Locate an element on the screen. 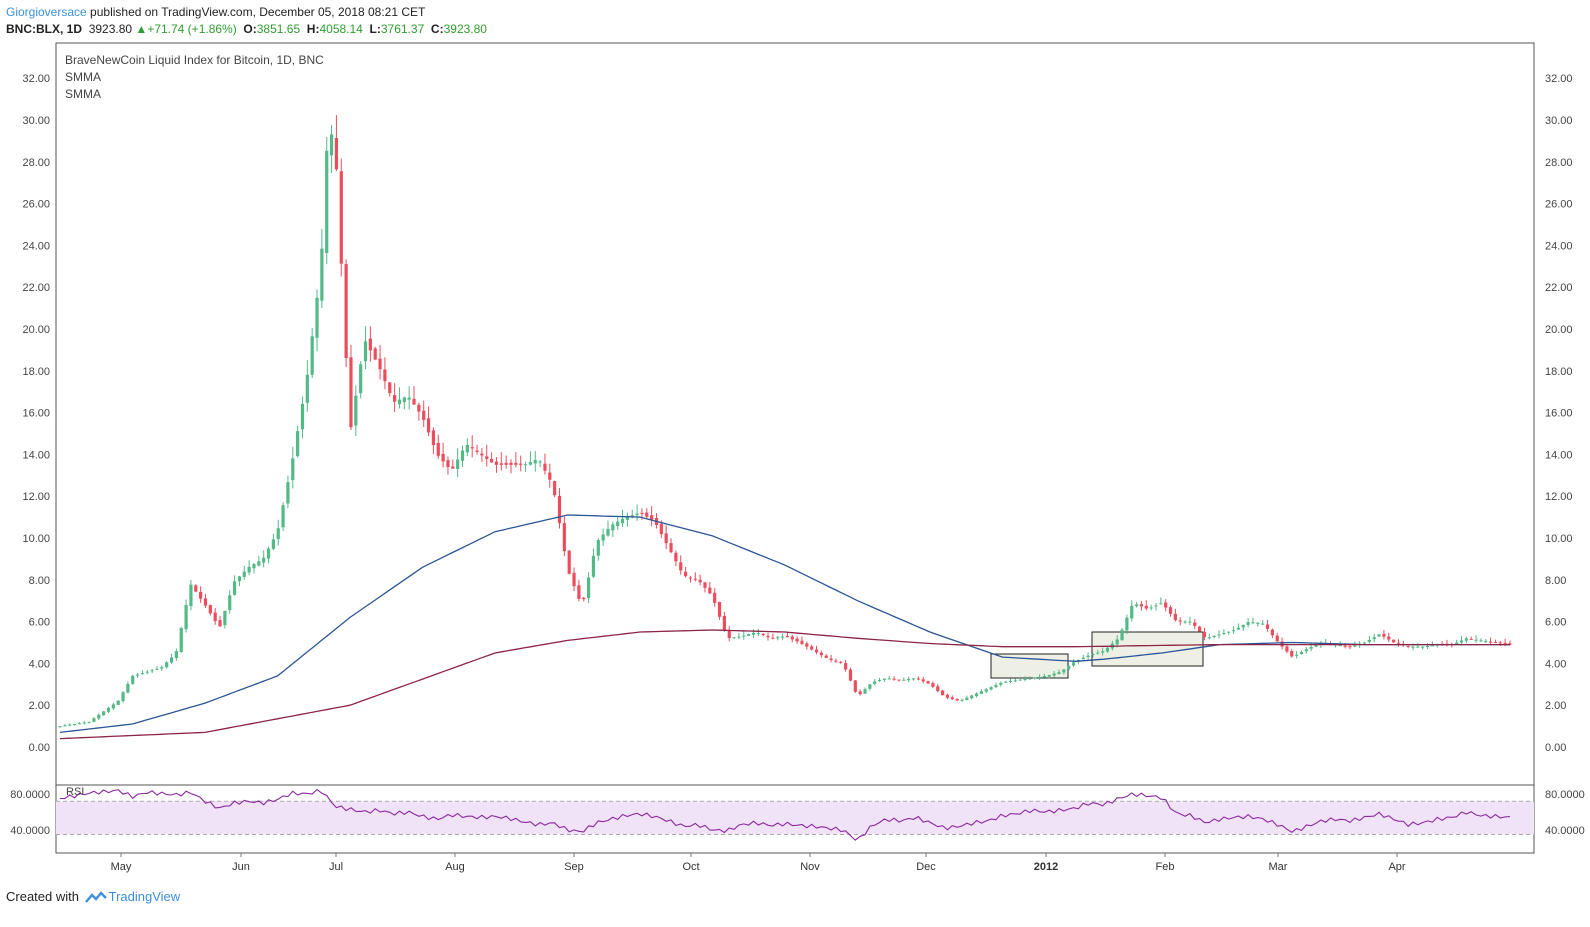  up-triangle-icon: ▲ is located at coordinates (141, 29).